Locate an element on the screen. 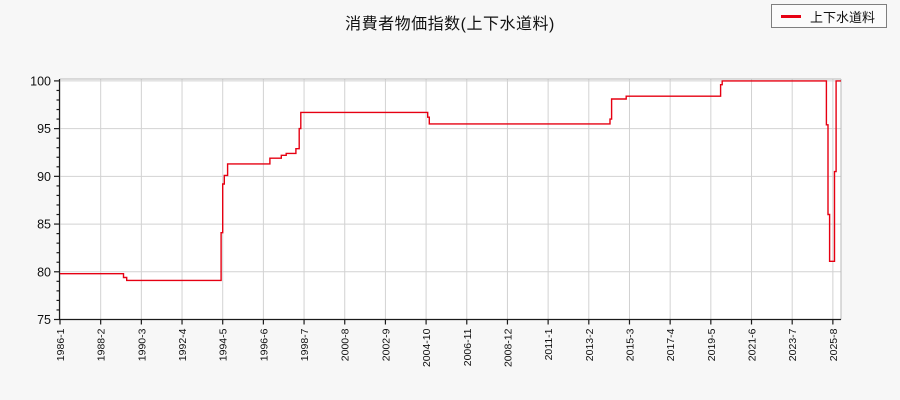 Image resolution: width=900 pixels, height=400 pixels. x-tick-label: 2006-11 is located at coordinates (468, 347).